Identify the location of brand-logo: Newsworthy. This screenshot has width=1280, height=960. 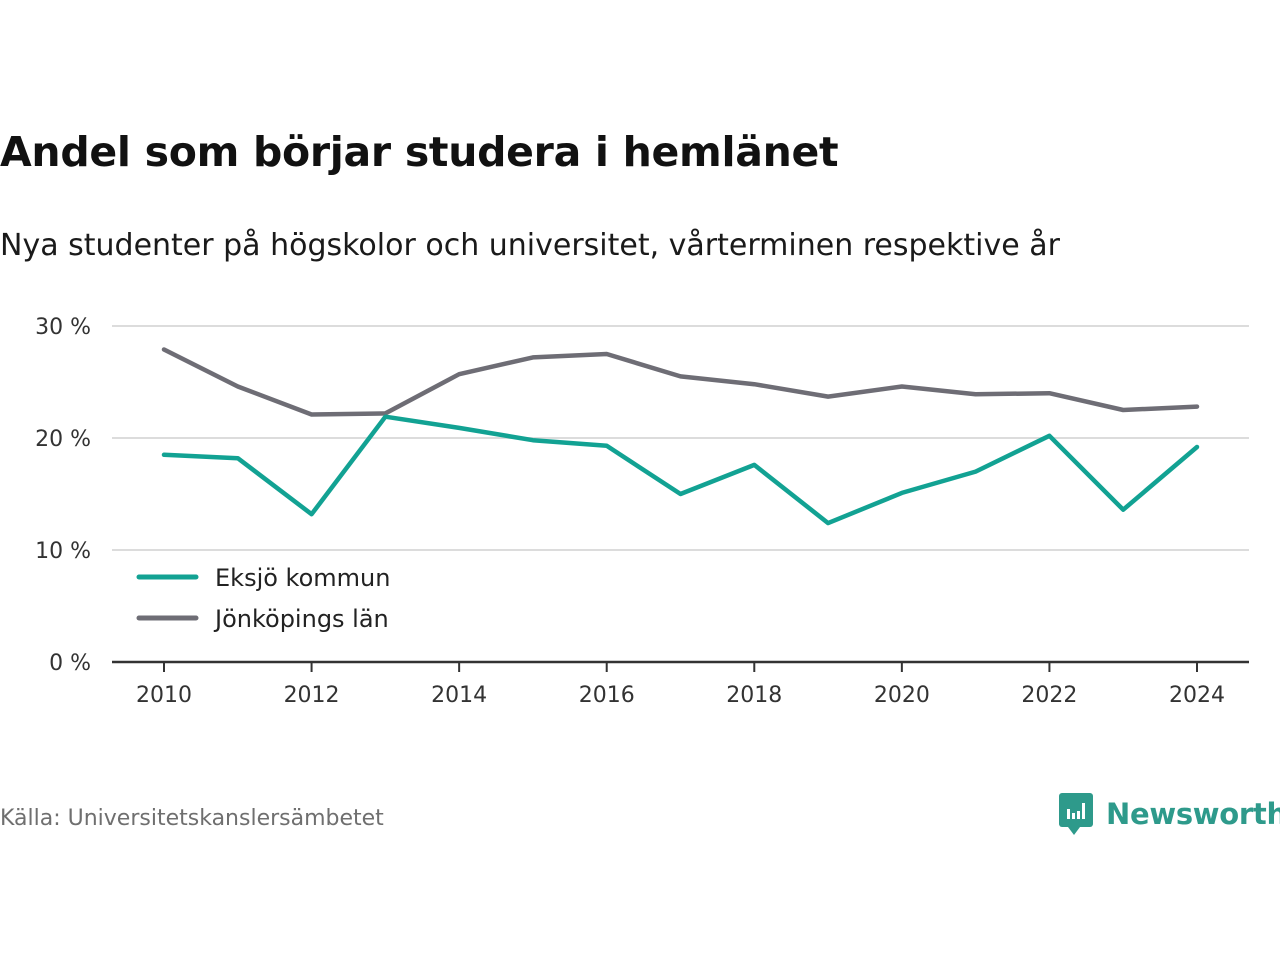
(1169, 814).